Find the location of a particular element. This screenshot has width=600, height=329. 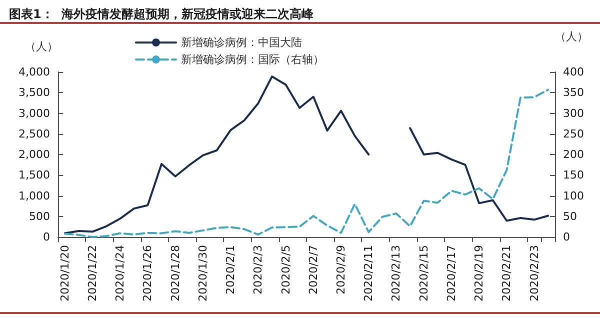

x-tick-label: 2020/1/28 is located at coordinates (175, 273).